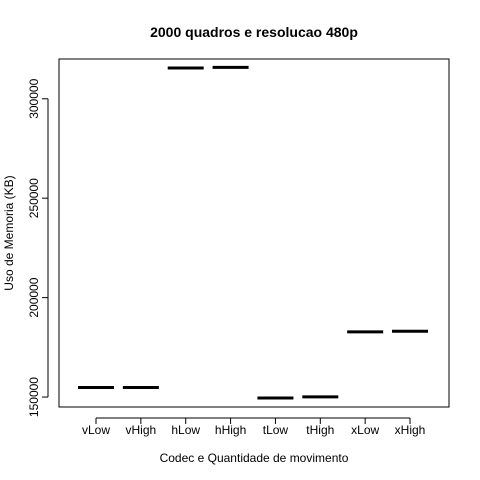 The image size is (480, 480). I want to click on x-tick-label: hHigh, so click(230, 430).